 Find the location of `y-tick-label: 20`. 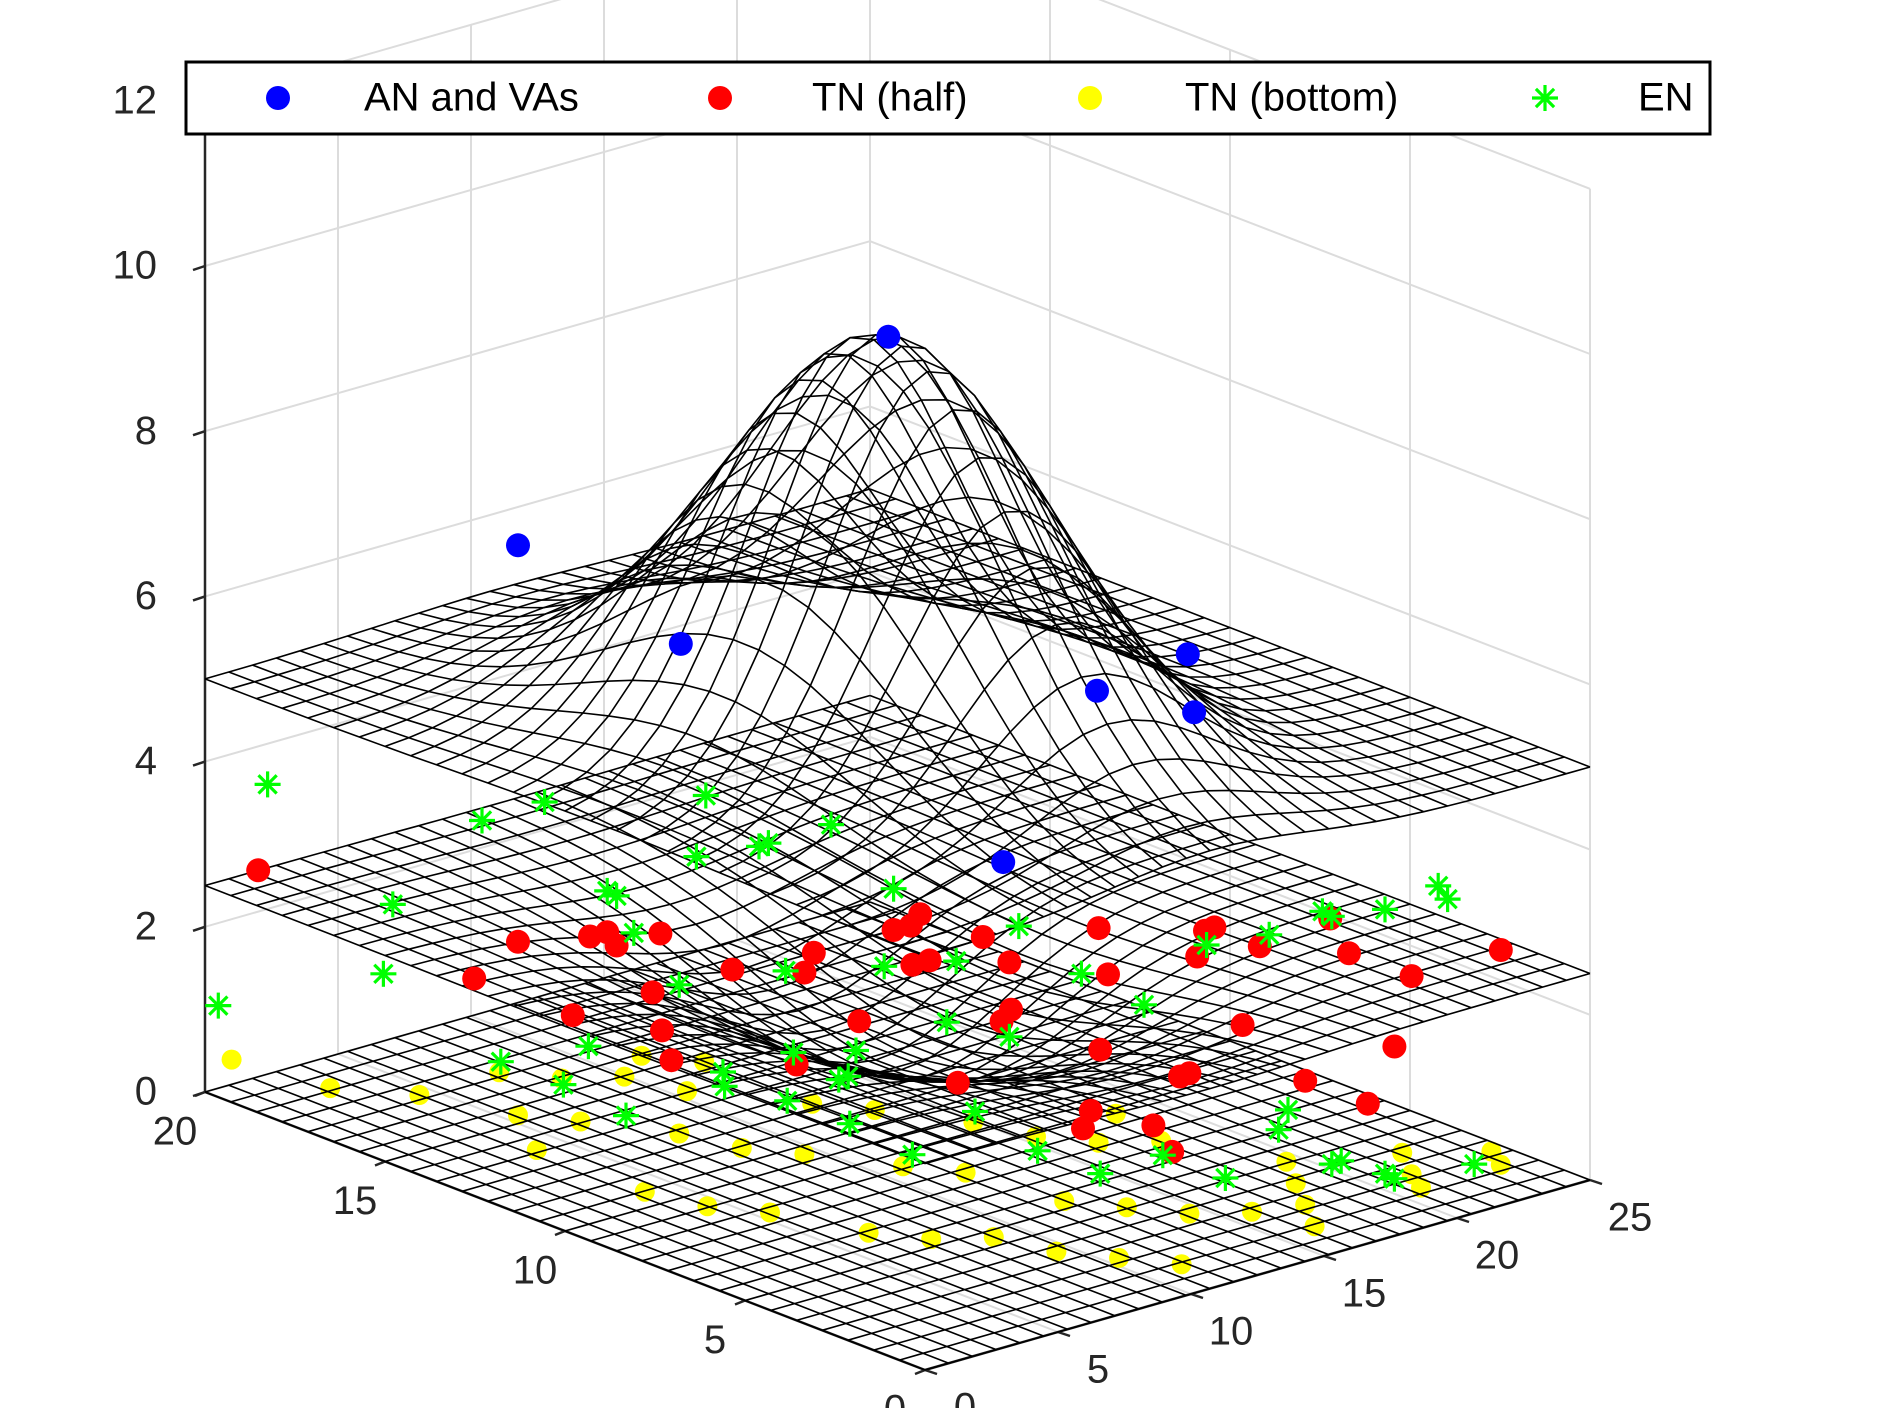

y-tick-label: 20 is located at coordinates (175, 1132).